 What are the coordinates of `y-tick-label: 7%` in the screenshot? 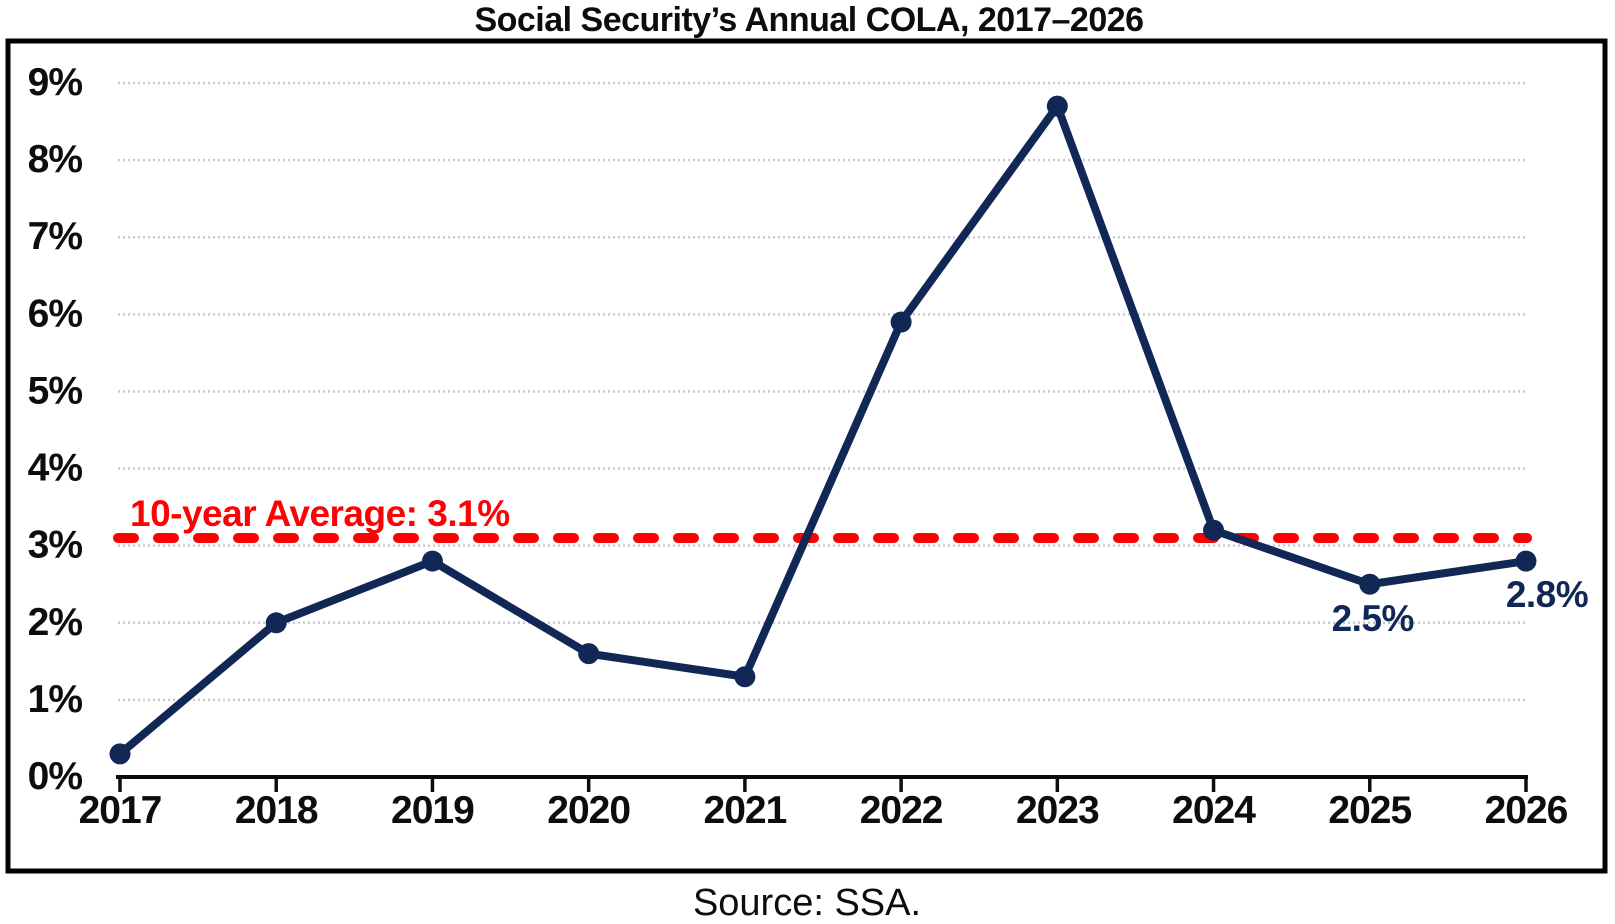 It's located at (55, 236).